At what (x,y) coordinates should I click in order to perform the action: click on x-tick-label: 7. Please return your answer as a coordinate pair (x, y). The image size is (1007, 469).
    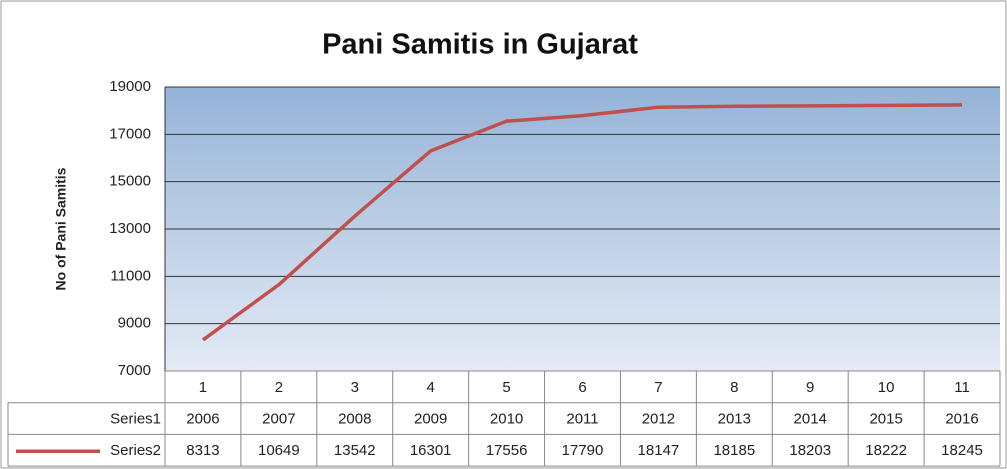
    Looking at the image, I should click on (658, 387).